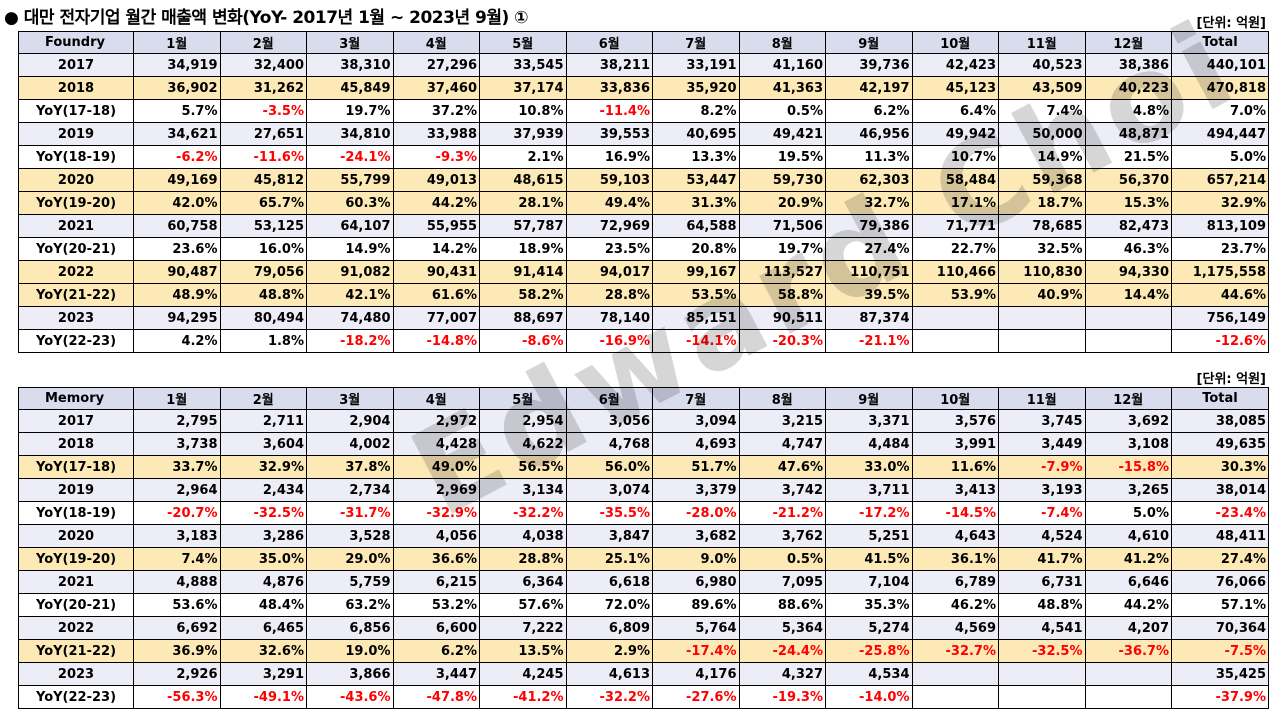 The height and width of the screenshot is (720, 1280). Describe the element at coordinates (263, 157) in the screenshot. I see `table-cell: -11.6%` at that location.